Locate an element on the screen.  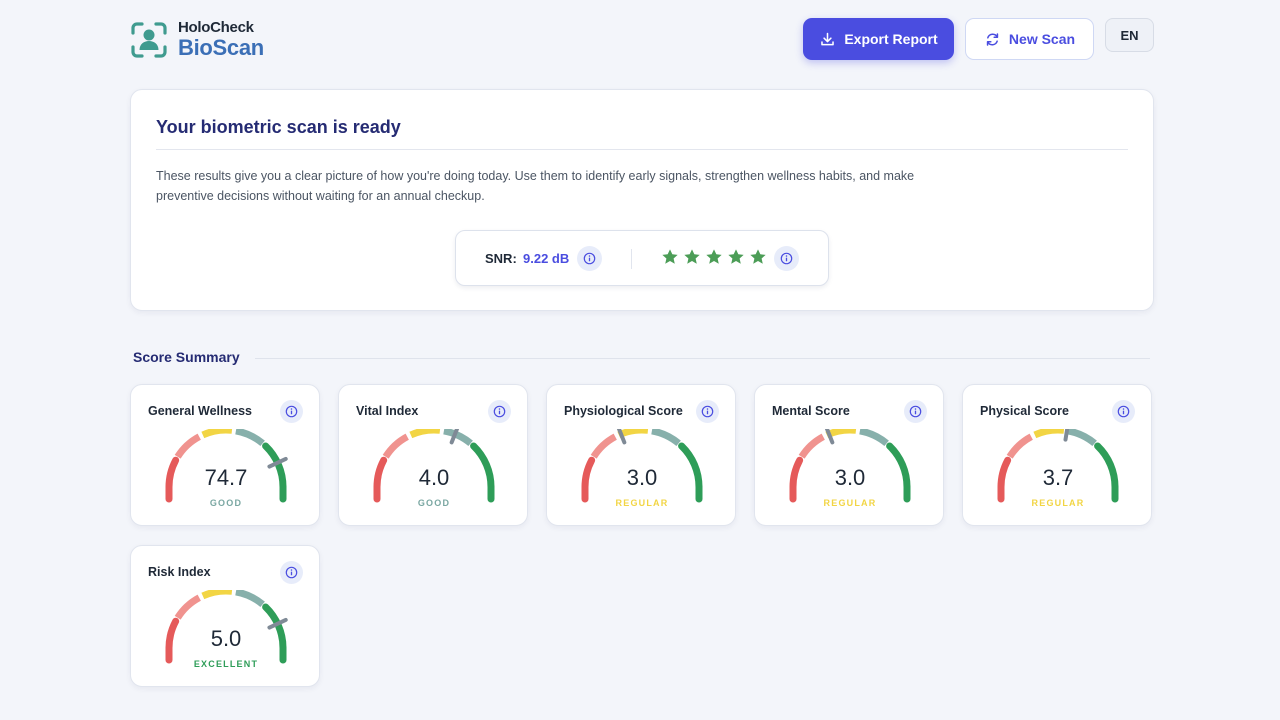
score-summary-heading: Score Summary is located at coordinates (186, 357).